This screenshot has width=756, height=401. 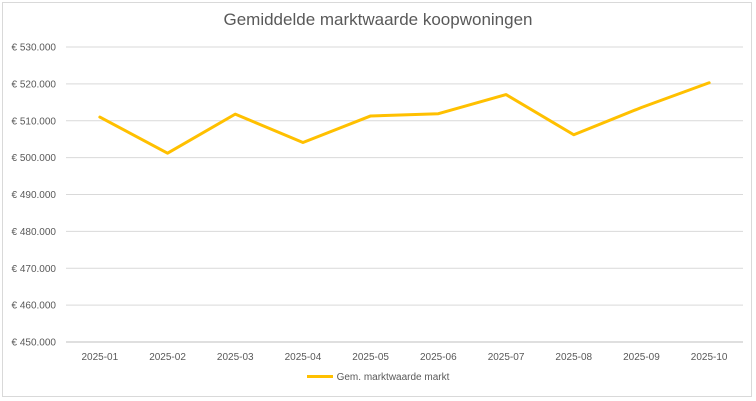 What do you see at coordinates (506, 357) in the screenshot?
I see `x-tick-label: 2025-07` at bounding box center [506, 357].